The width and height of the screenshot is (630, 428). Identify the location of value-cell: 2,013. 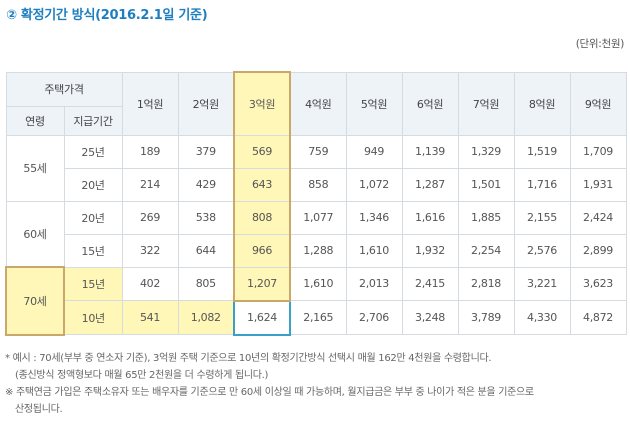
(374, 283).